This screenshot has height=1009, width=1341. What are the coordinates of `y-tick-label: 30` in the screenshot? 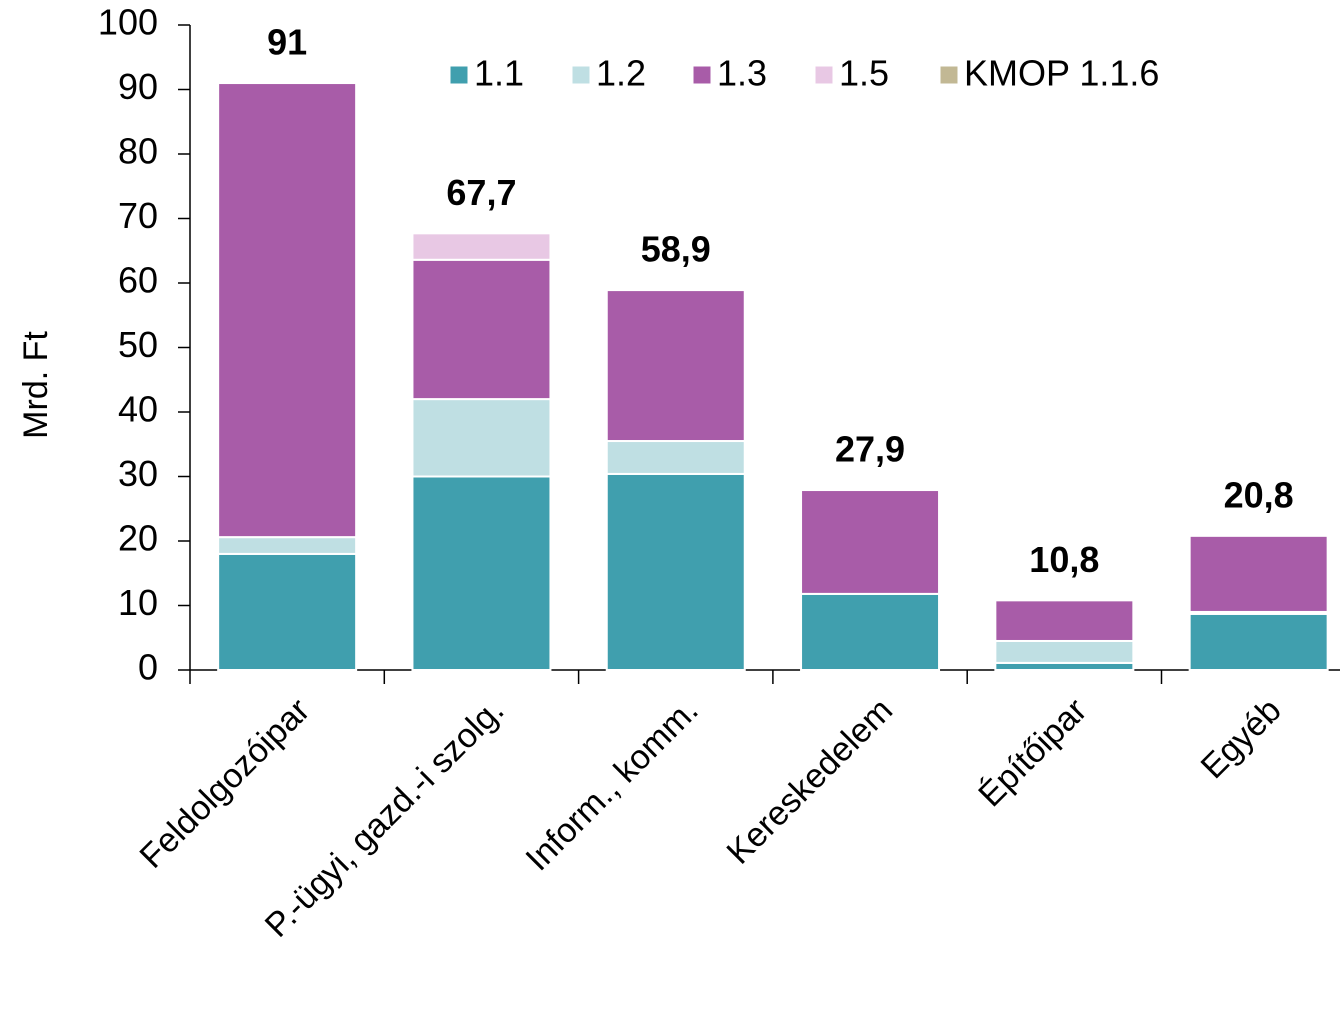 It's located at (138, 473).